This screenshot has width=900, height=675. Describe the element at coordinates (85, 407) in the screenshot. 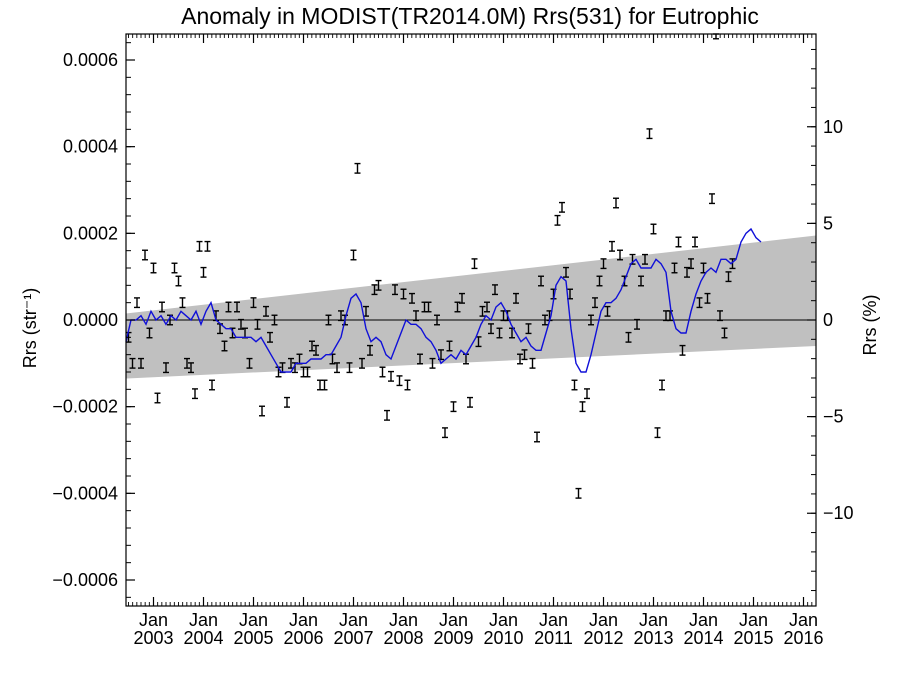

I see `y-left-tick-label: −0.0002` at that location.